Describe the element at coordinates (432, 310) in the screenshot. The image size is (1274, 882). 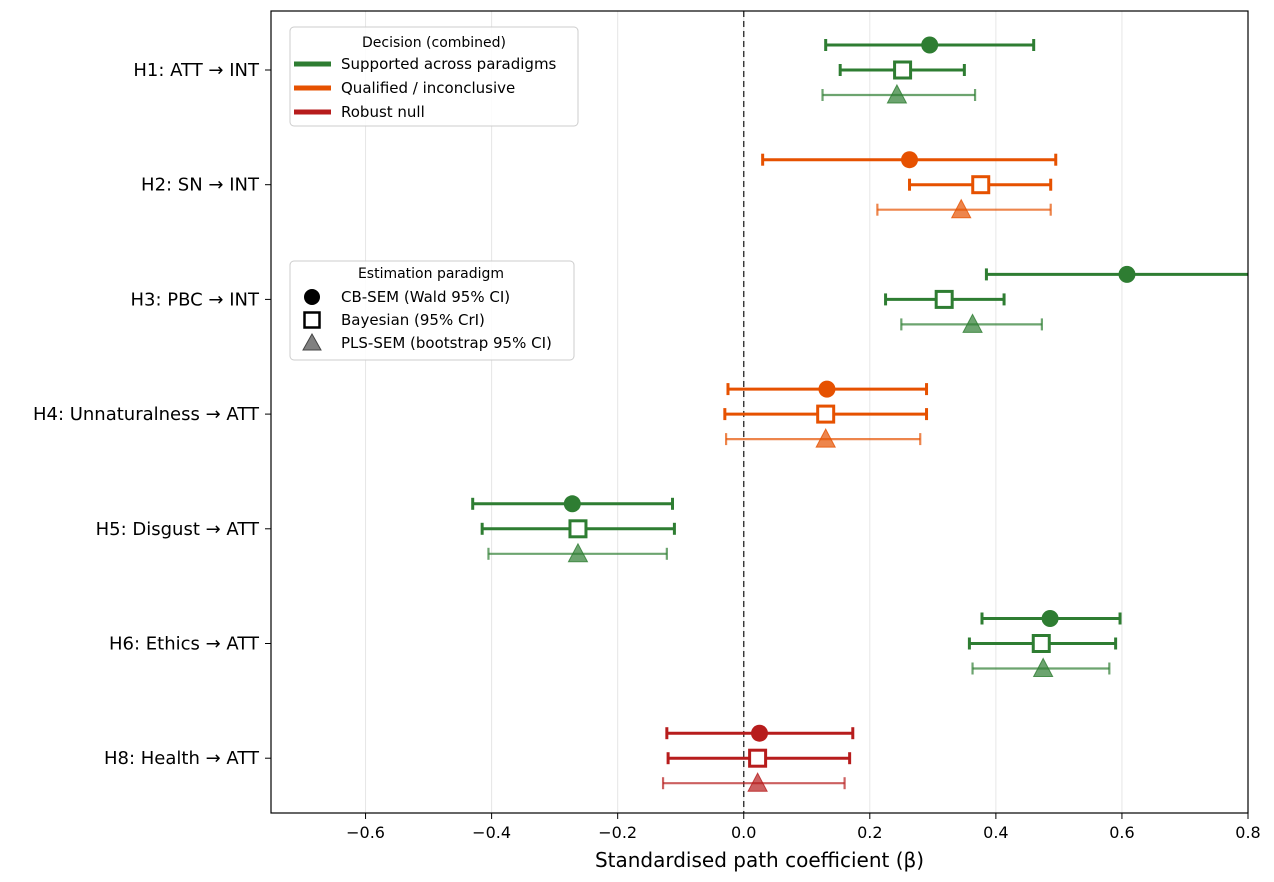
I see `paradigm-legend-box` at that location.